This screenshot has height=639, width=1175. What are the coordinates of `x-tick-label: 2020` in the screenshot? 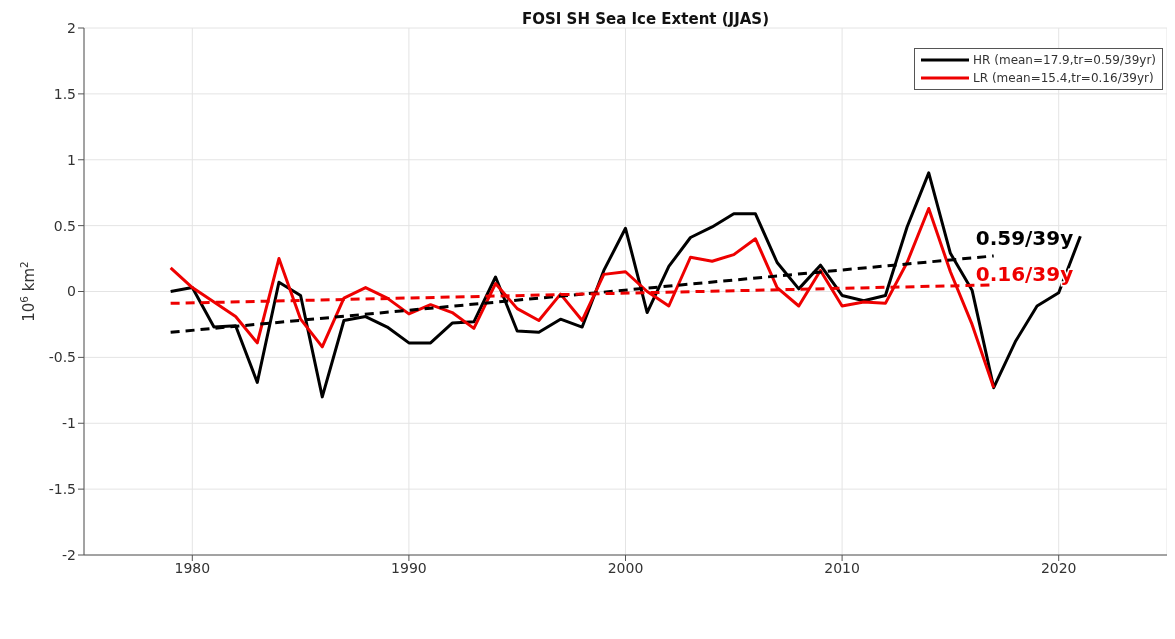 It's located at (1058, 567).